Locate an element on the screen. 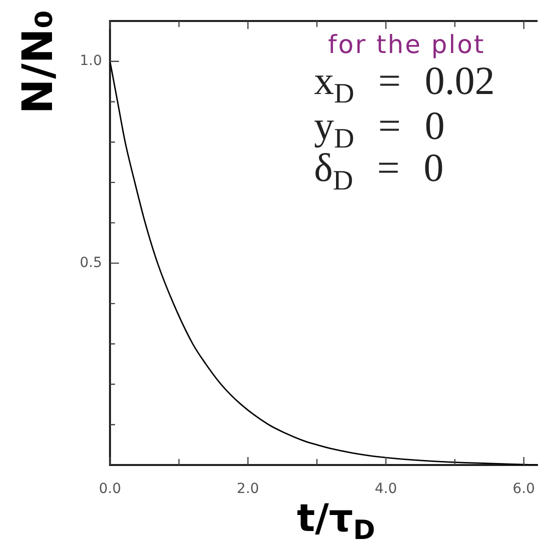  x-tick-label: 2.0 is located at coordinates (248, 489).